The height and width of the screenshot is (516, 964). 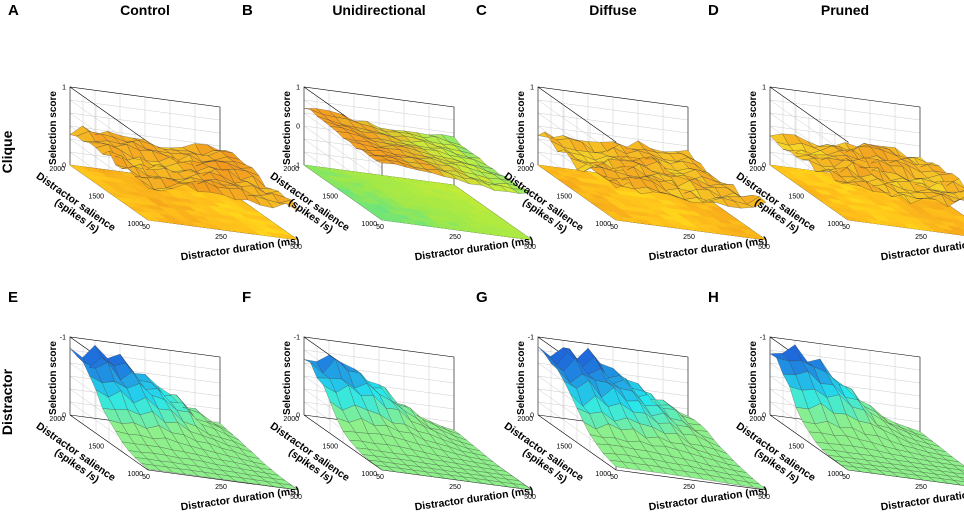 What do you see at coordinates (481, 10) in the screenshot?
I see `panel-letter-c: C` at bounding box center [481, 10].